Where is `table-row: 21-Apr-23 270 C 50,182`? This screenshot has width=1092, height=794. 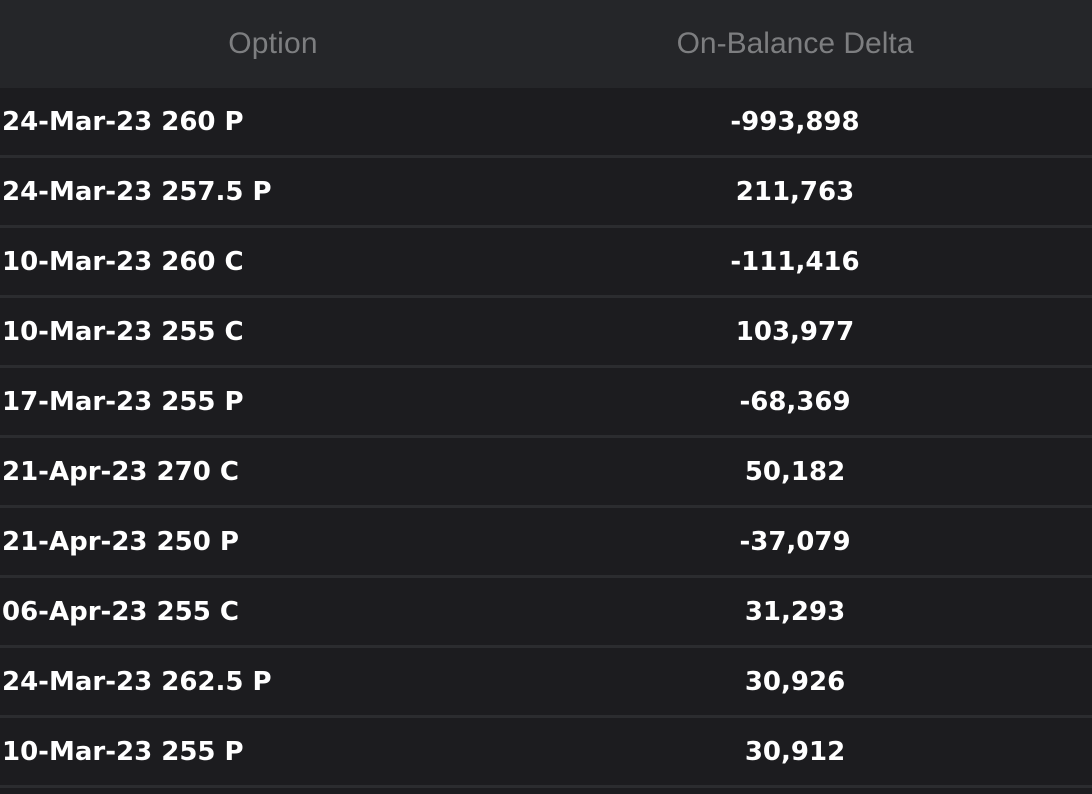
table-row: 21-Apr-23 270 C 50,182 is located at coordinates (546, 473).